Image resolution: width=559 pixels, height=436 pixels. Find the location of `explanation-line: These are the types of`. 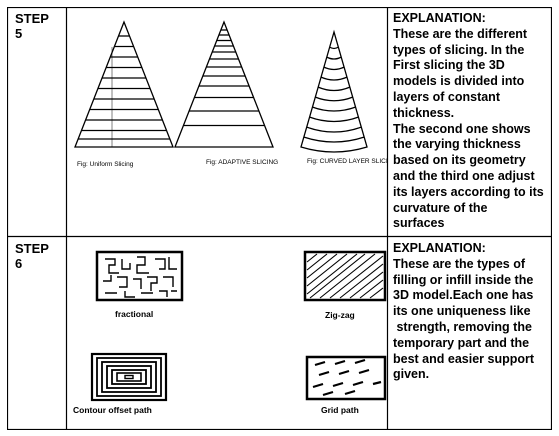

explanation-line: These are the types of is located at coordinates (459, 263).